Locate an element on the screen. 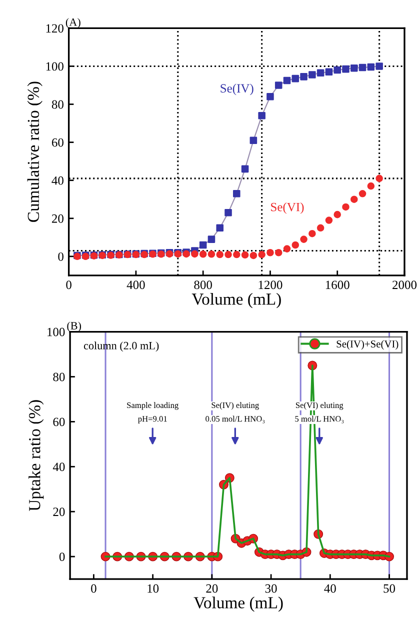 The width and height of the screenshot is (417, 626). x-tick-label: 2000 is located at coordinates (404, 285).